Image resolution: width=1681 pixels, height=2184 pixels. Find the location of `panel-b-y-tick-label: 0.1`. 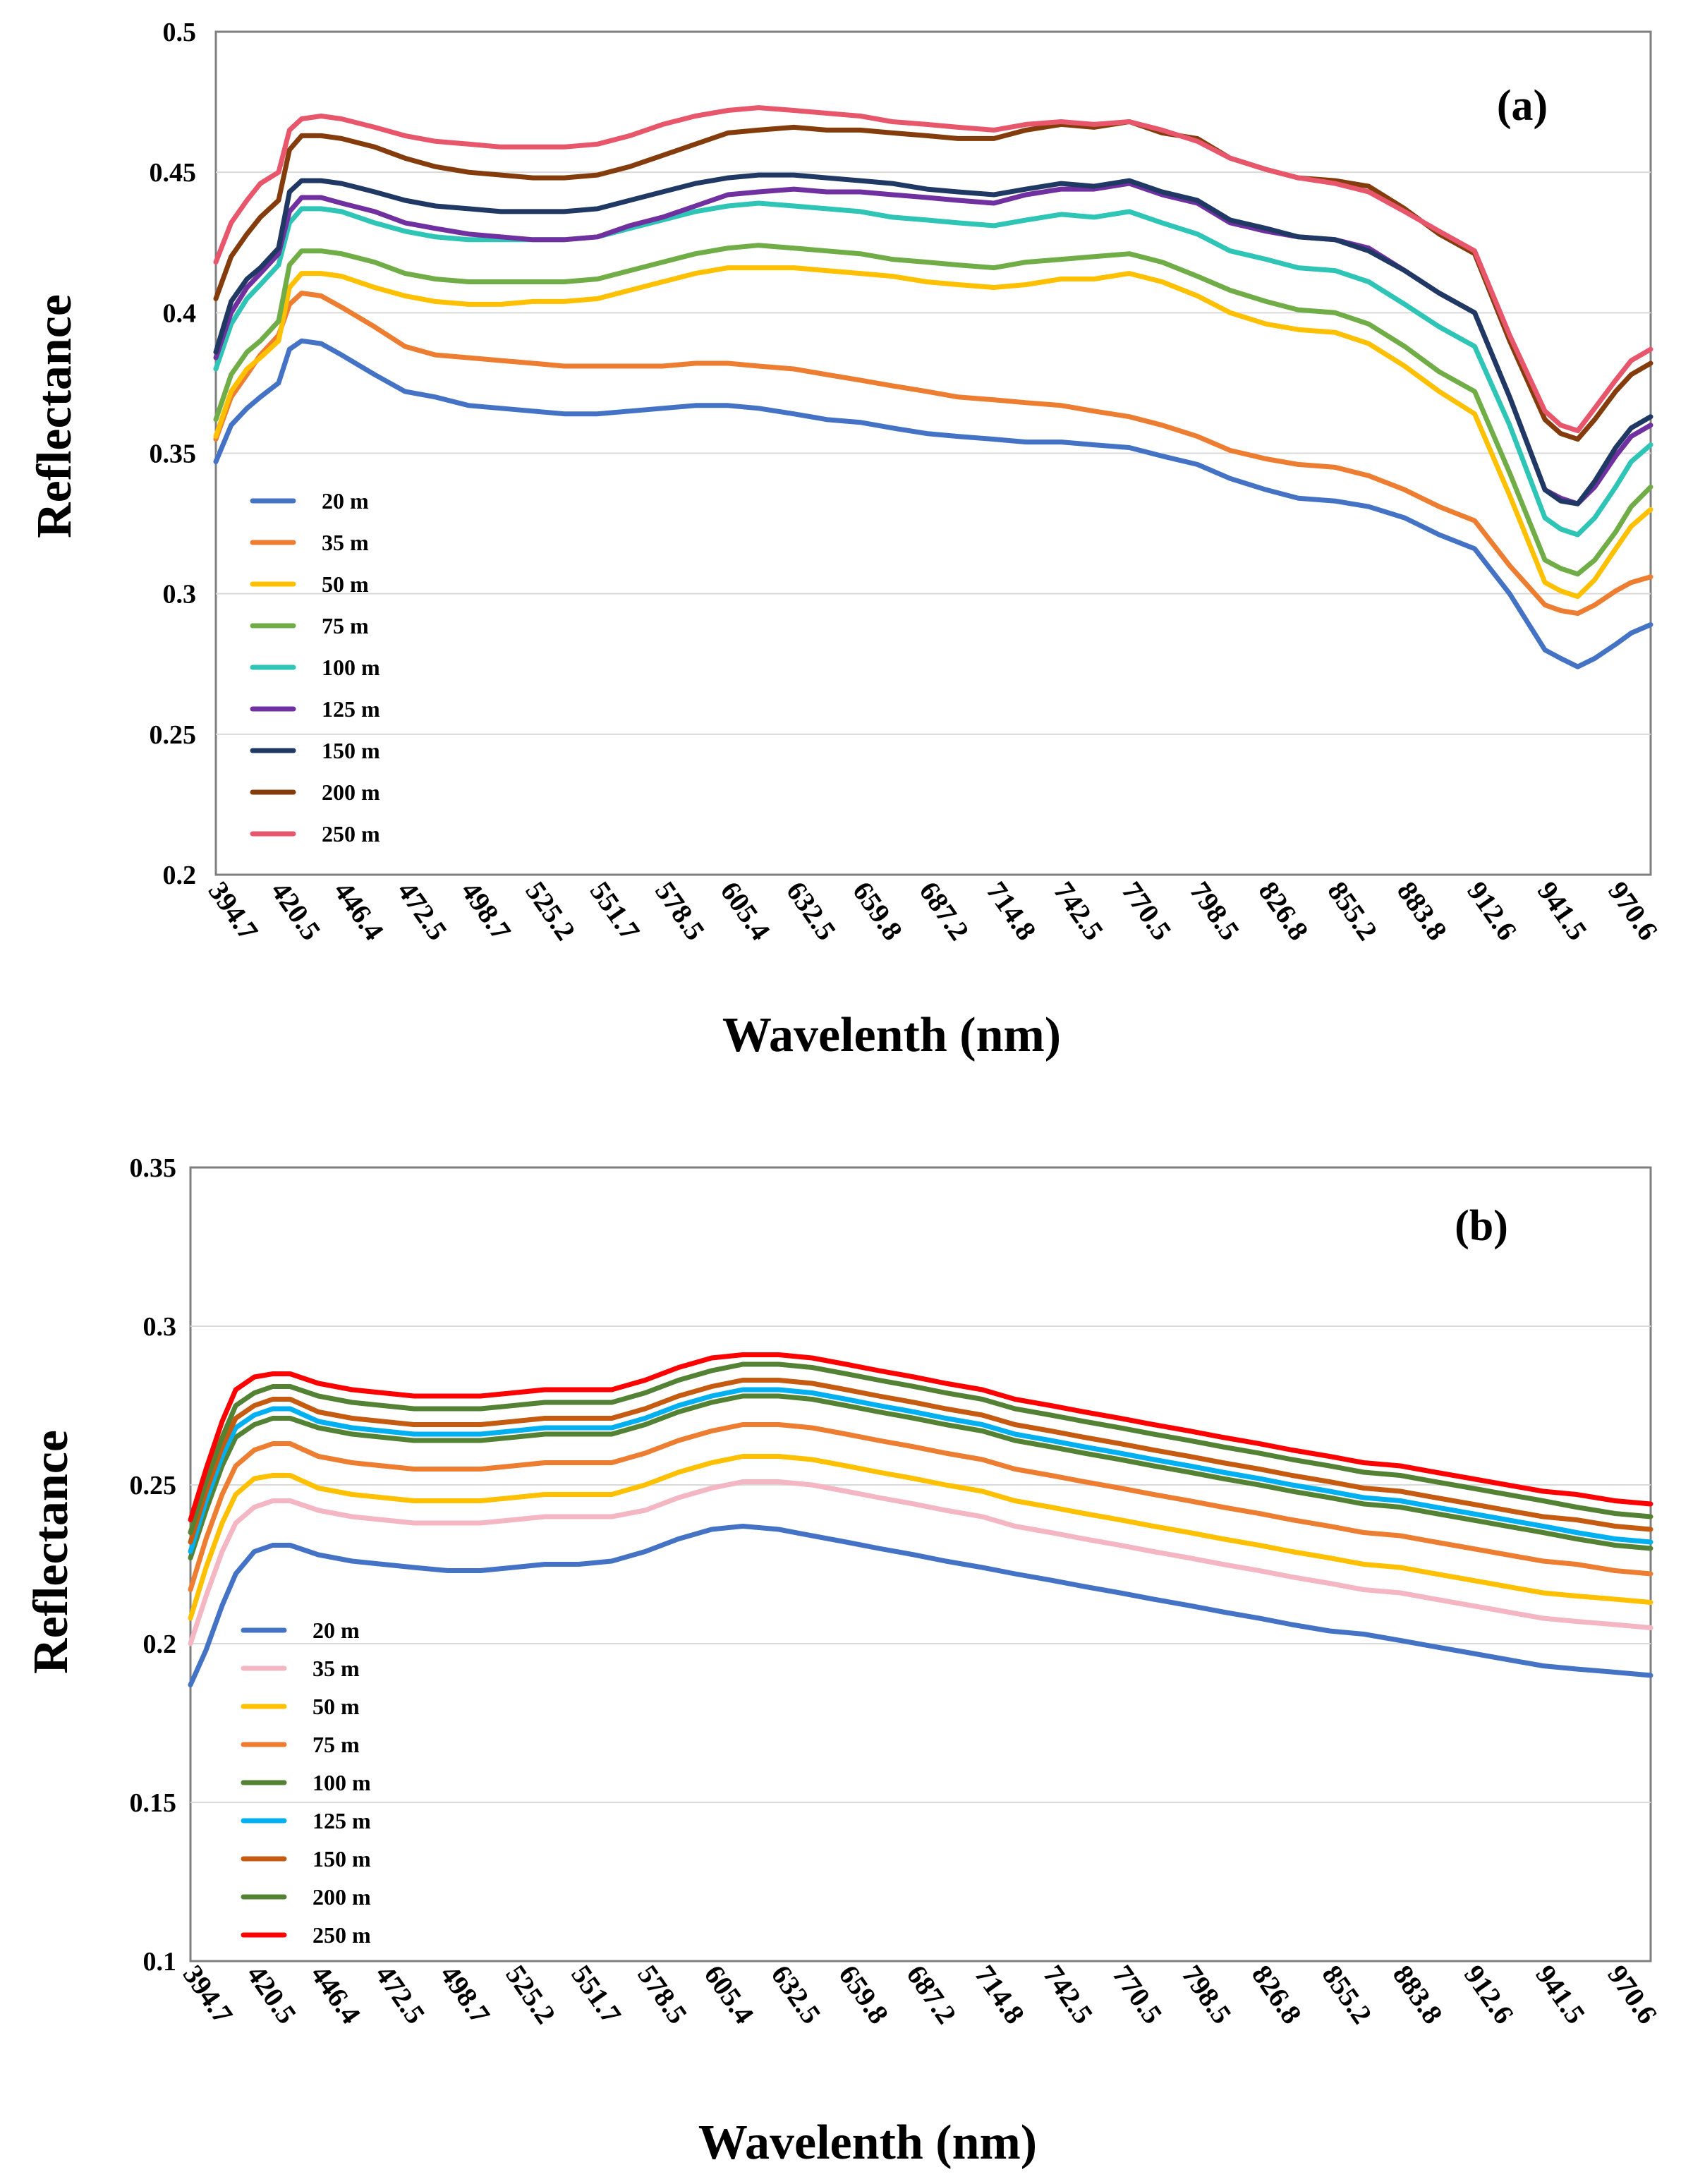

panel-b-y-tick-label: 0.1 is located at coordinates (160, 1962).